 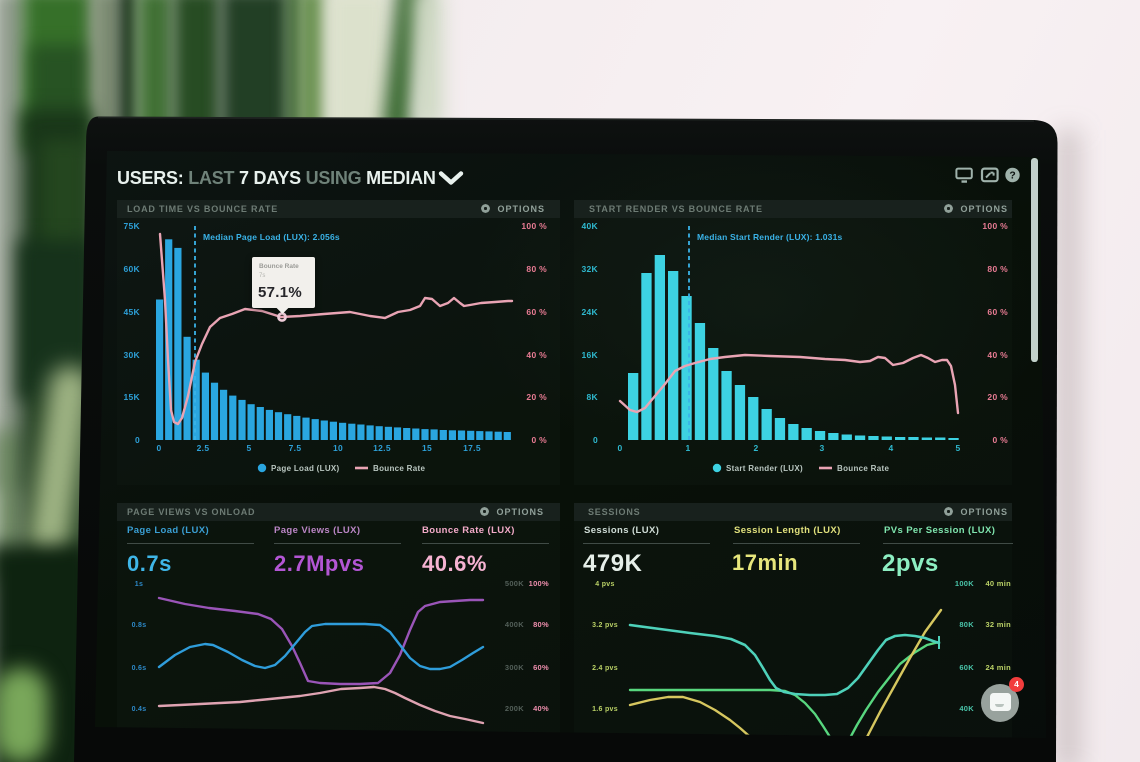 What do you see at coordinates (764, 468) in the screenshot?
I see `svg-text: Start Render (LUX)` at bounding box center [764, 468].